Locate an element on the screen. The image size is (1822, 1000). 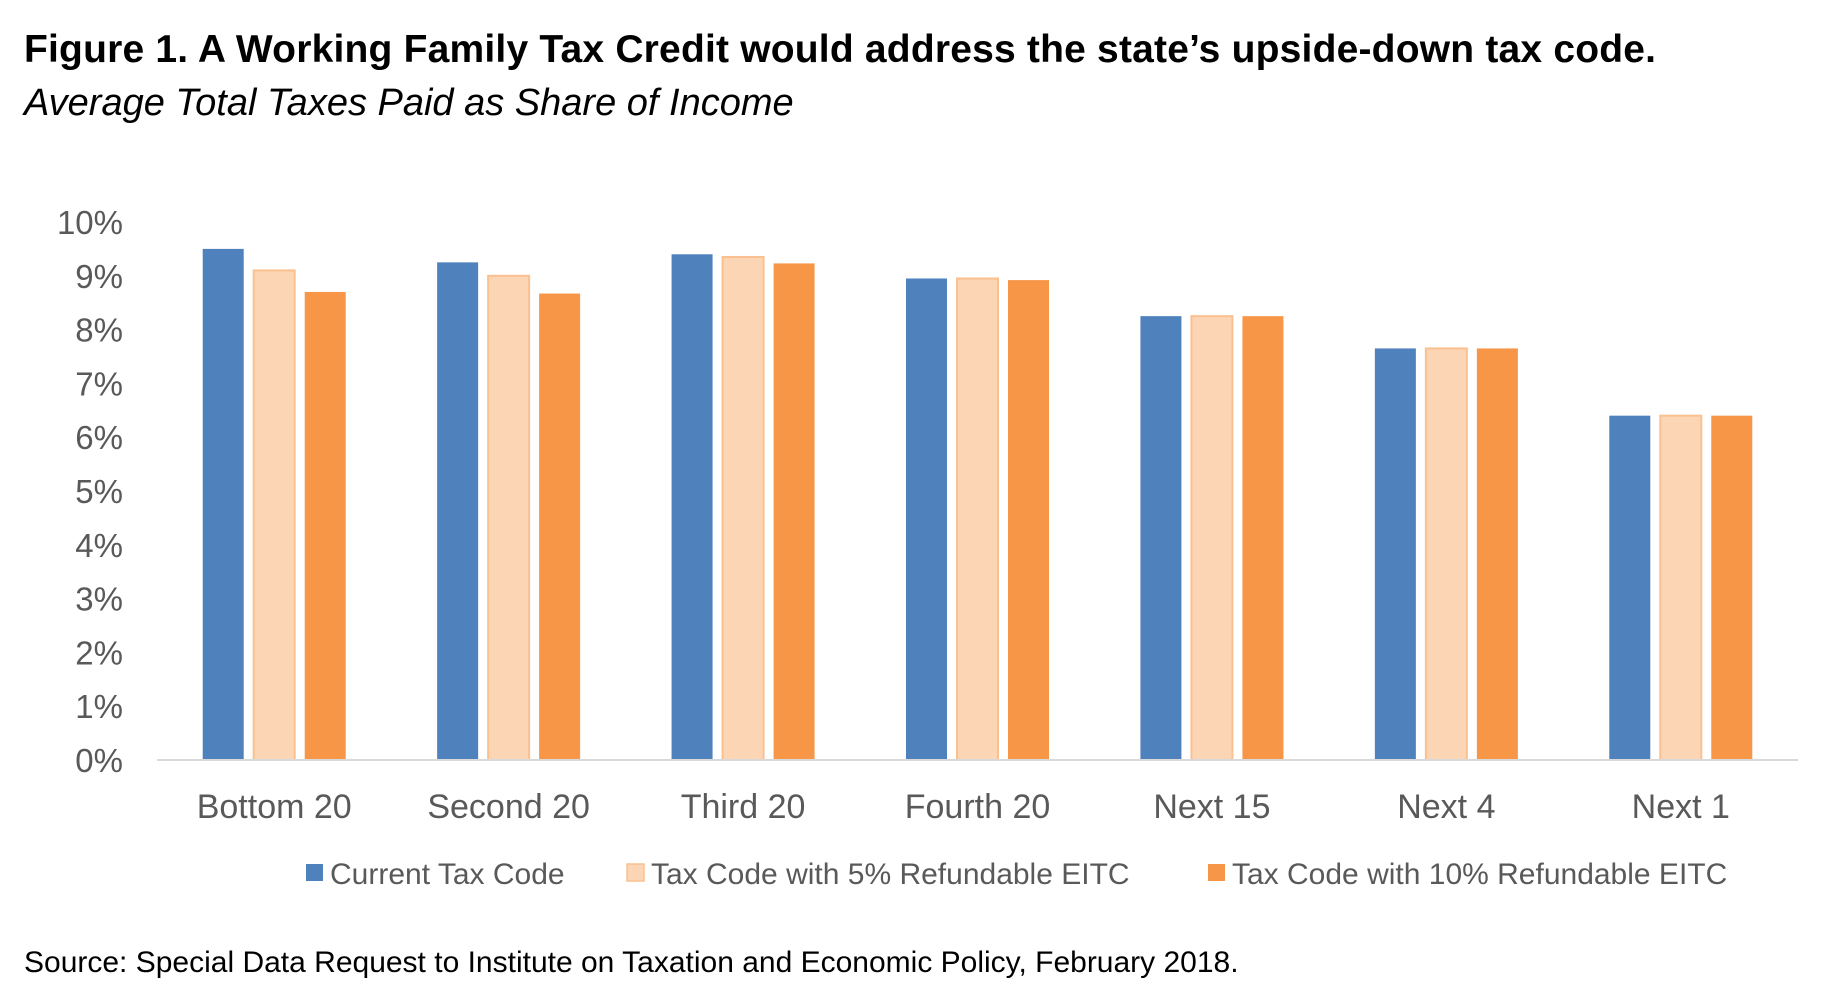
legend-label: Current Tax Code is located at coordinates (447, 874).